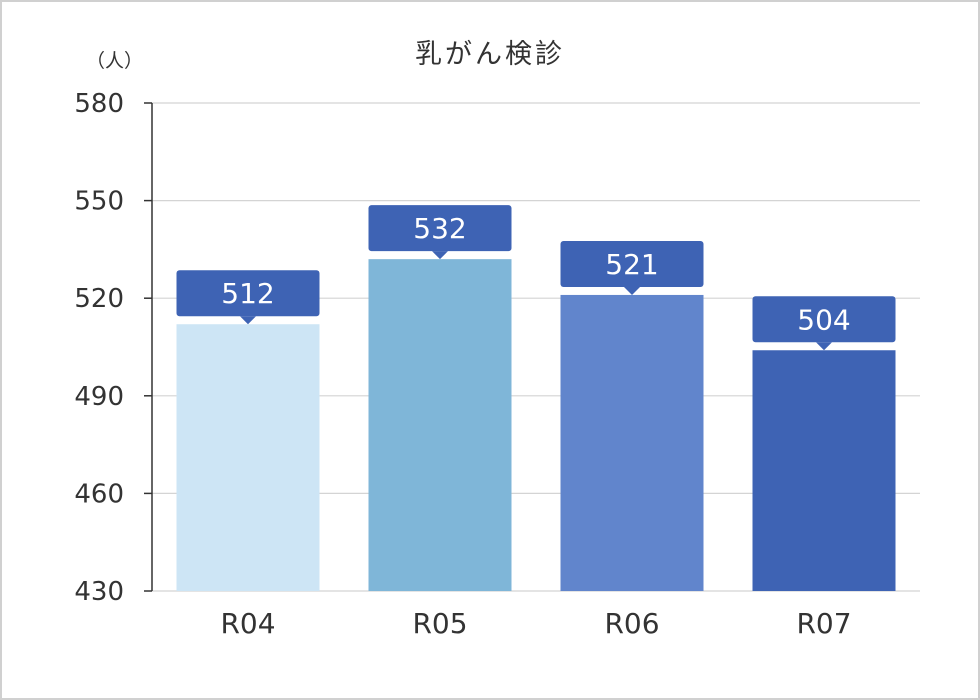 The image size is (980, 700). What do you see at coordinates (99, 299) in the screenshot?
I see `y-tick-label: 520` at bounding box center [99, 299].